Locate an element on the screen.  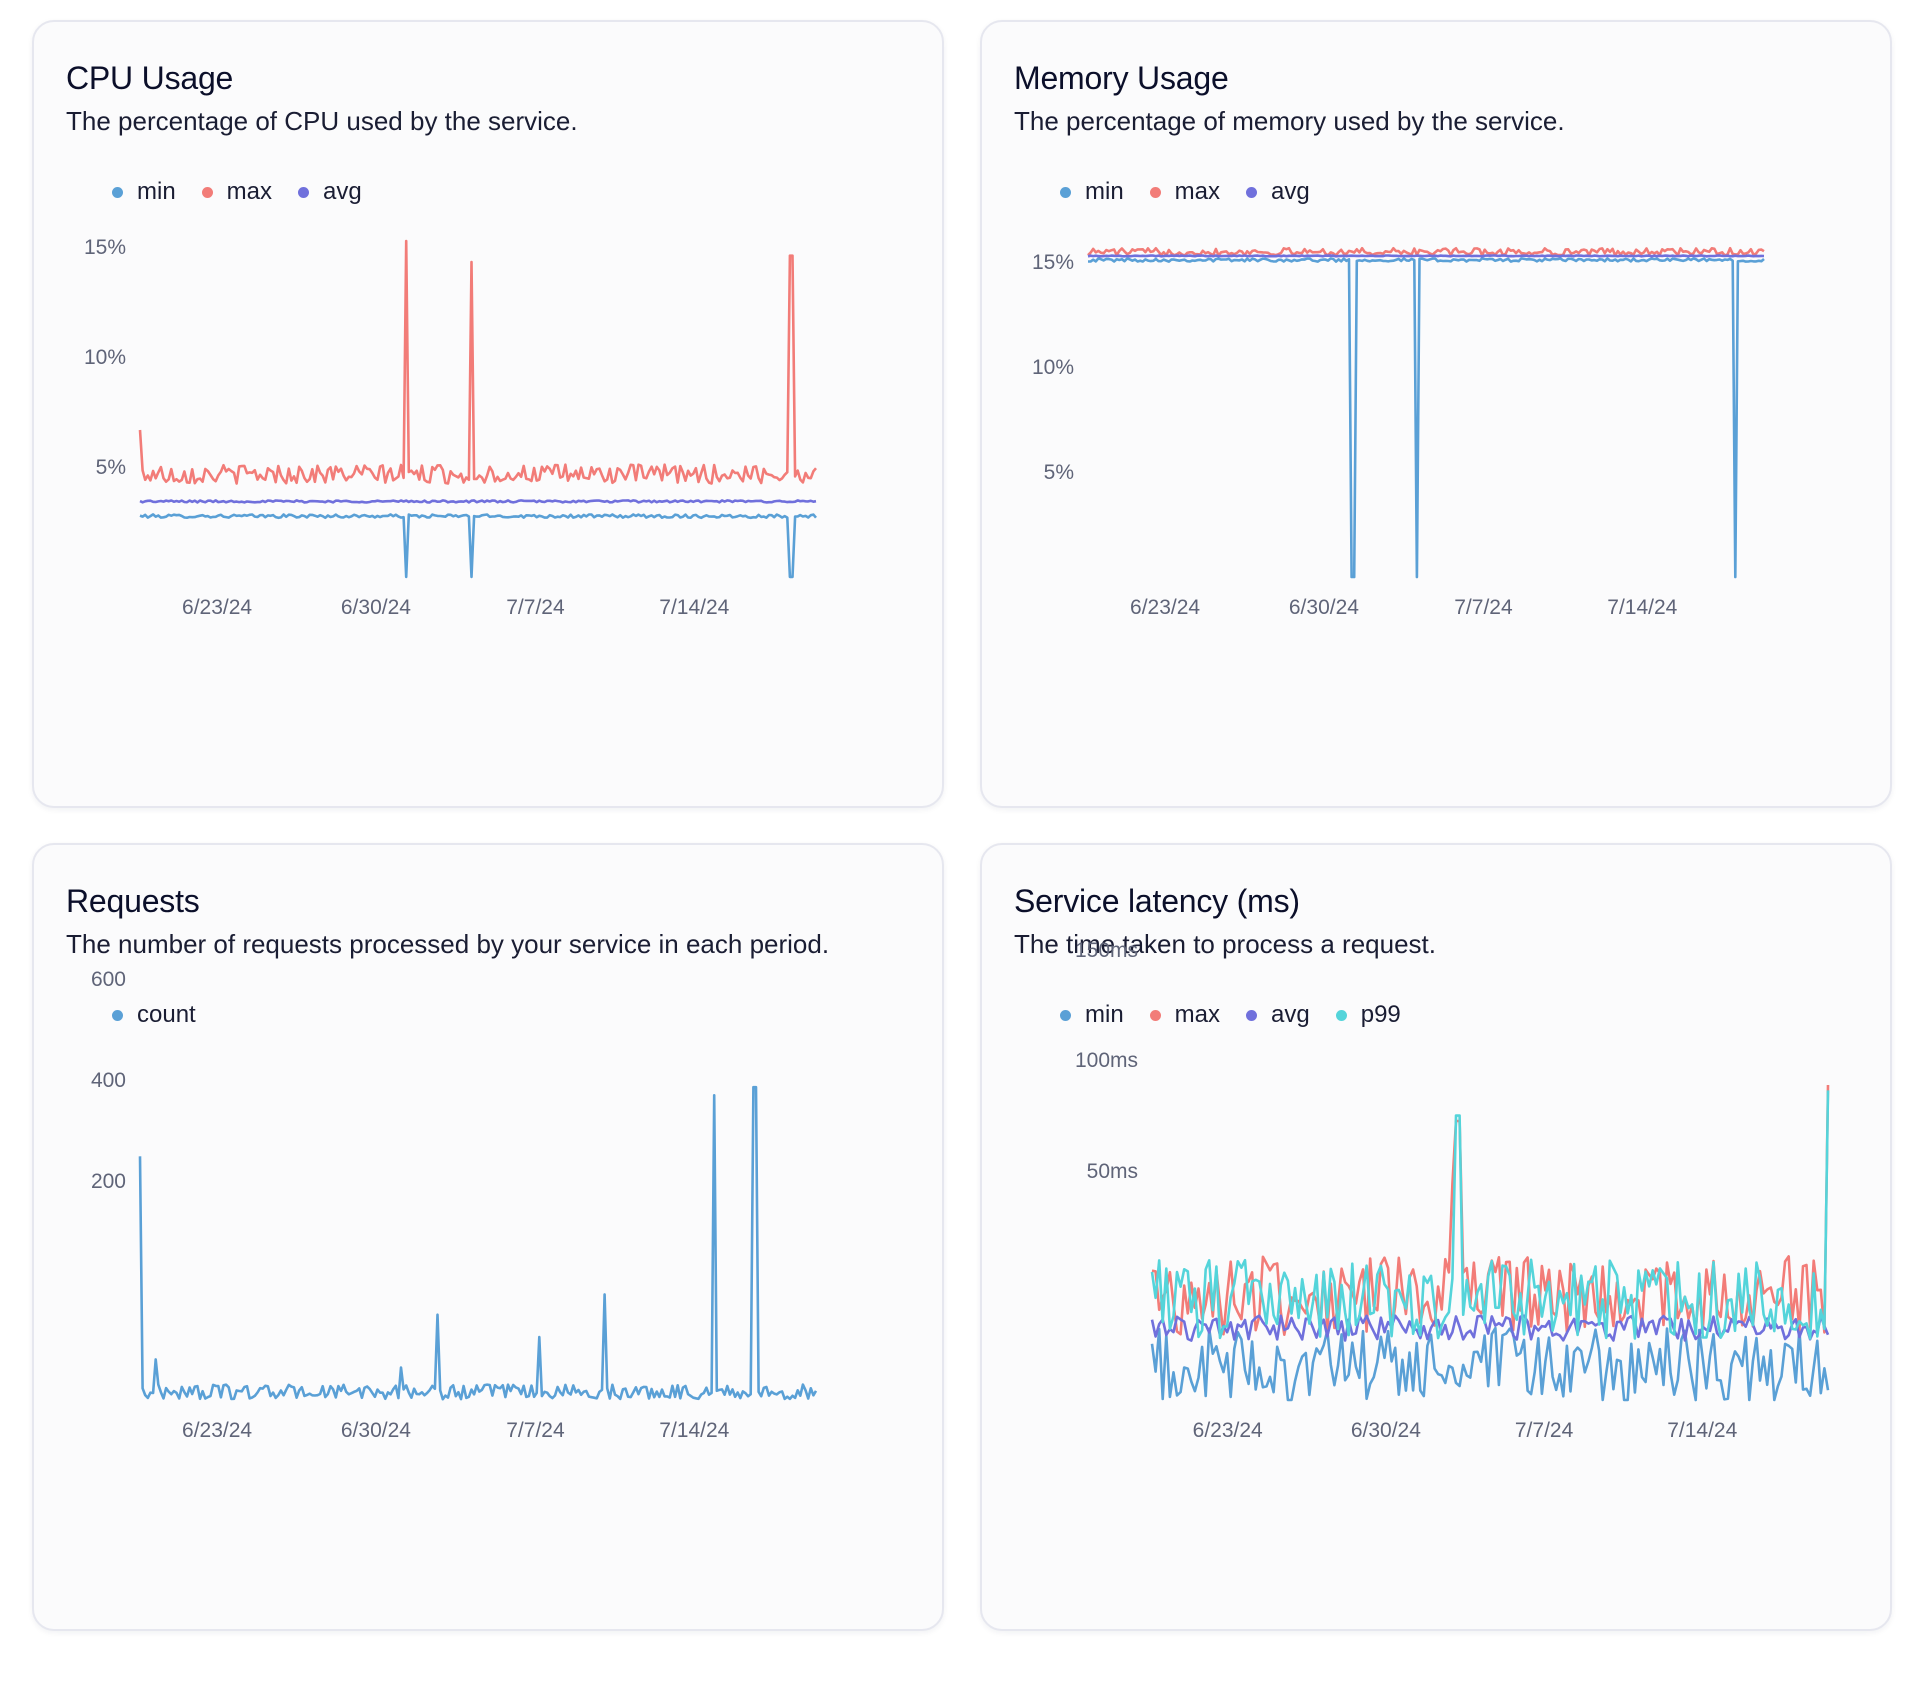
legend-label: p99 is located at coordinates (1380, 1014).